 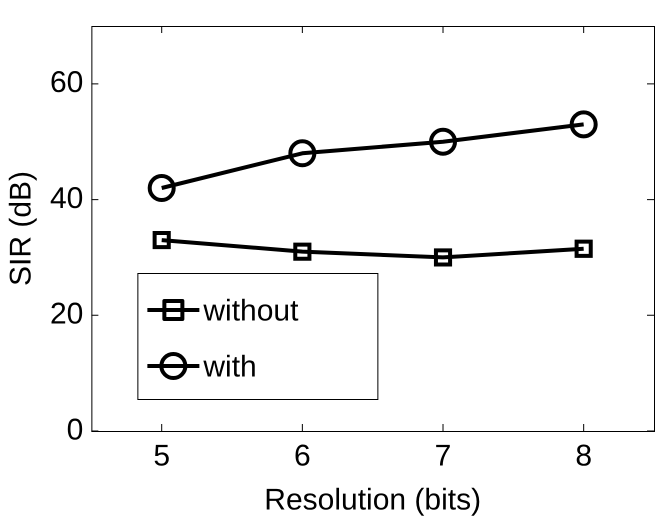 What do you see at coordinates (67, 198) in the screenshot?
I see `y-tick-label: 40` at bounding box center [67, 198].